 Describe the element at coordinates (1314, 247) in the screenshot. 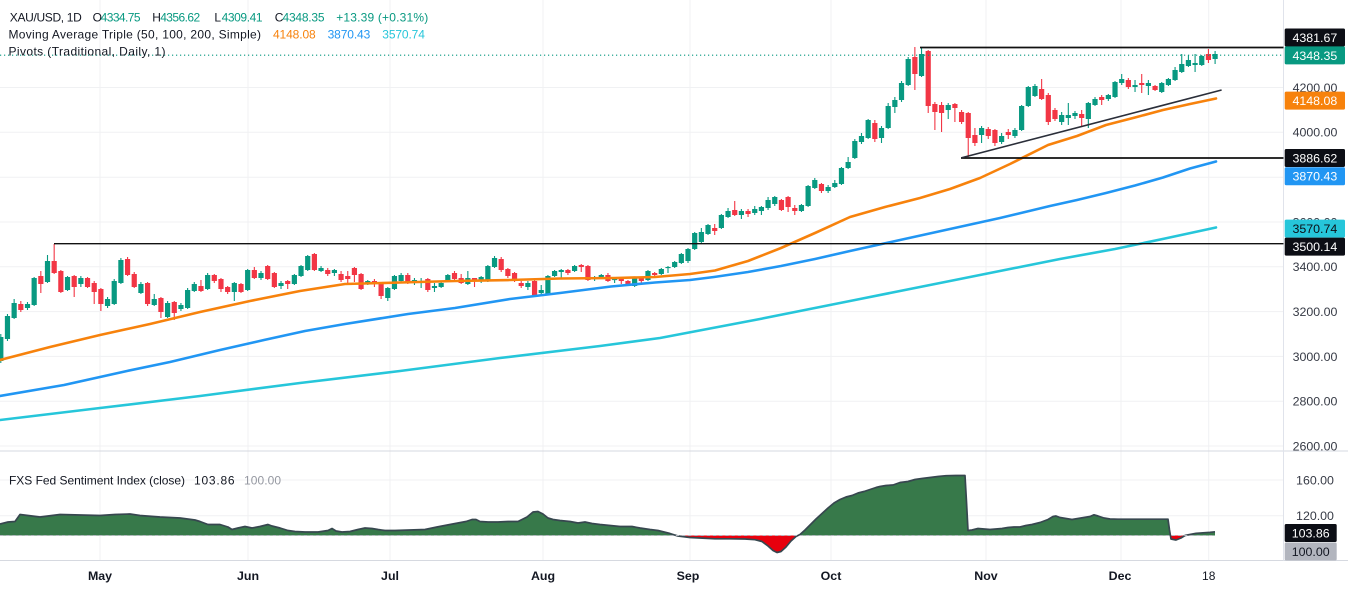

I see `svg-text: 3500.14` at that location.